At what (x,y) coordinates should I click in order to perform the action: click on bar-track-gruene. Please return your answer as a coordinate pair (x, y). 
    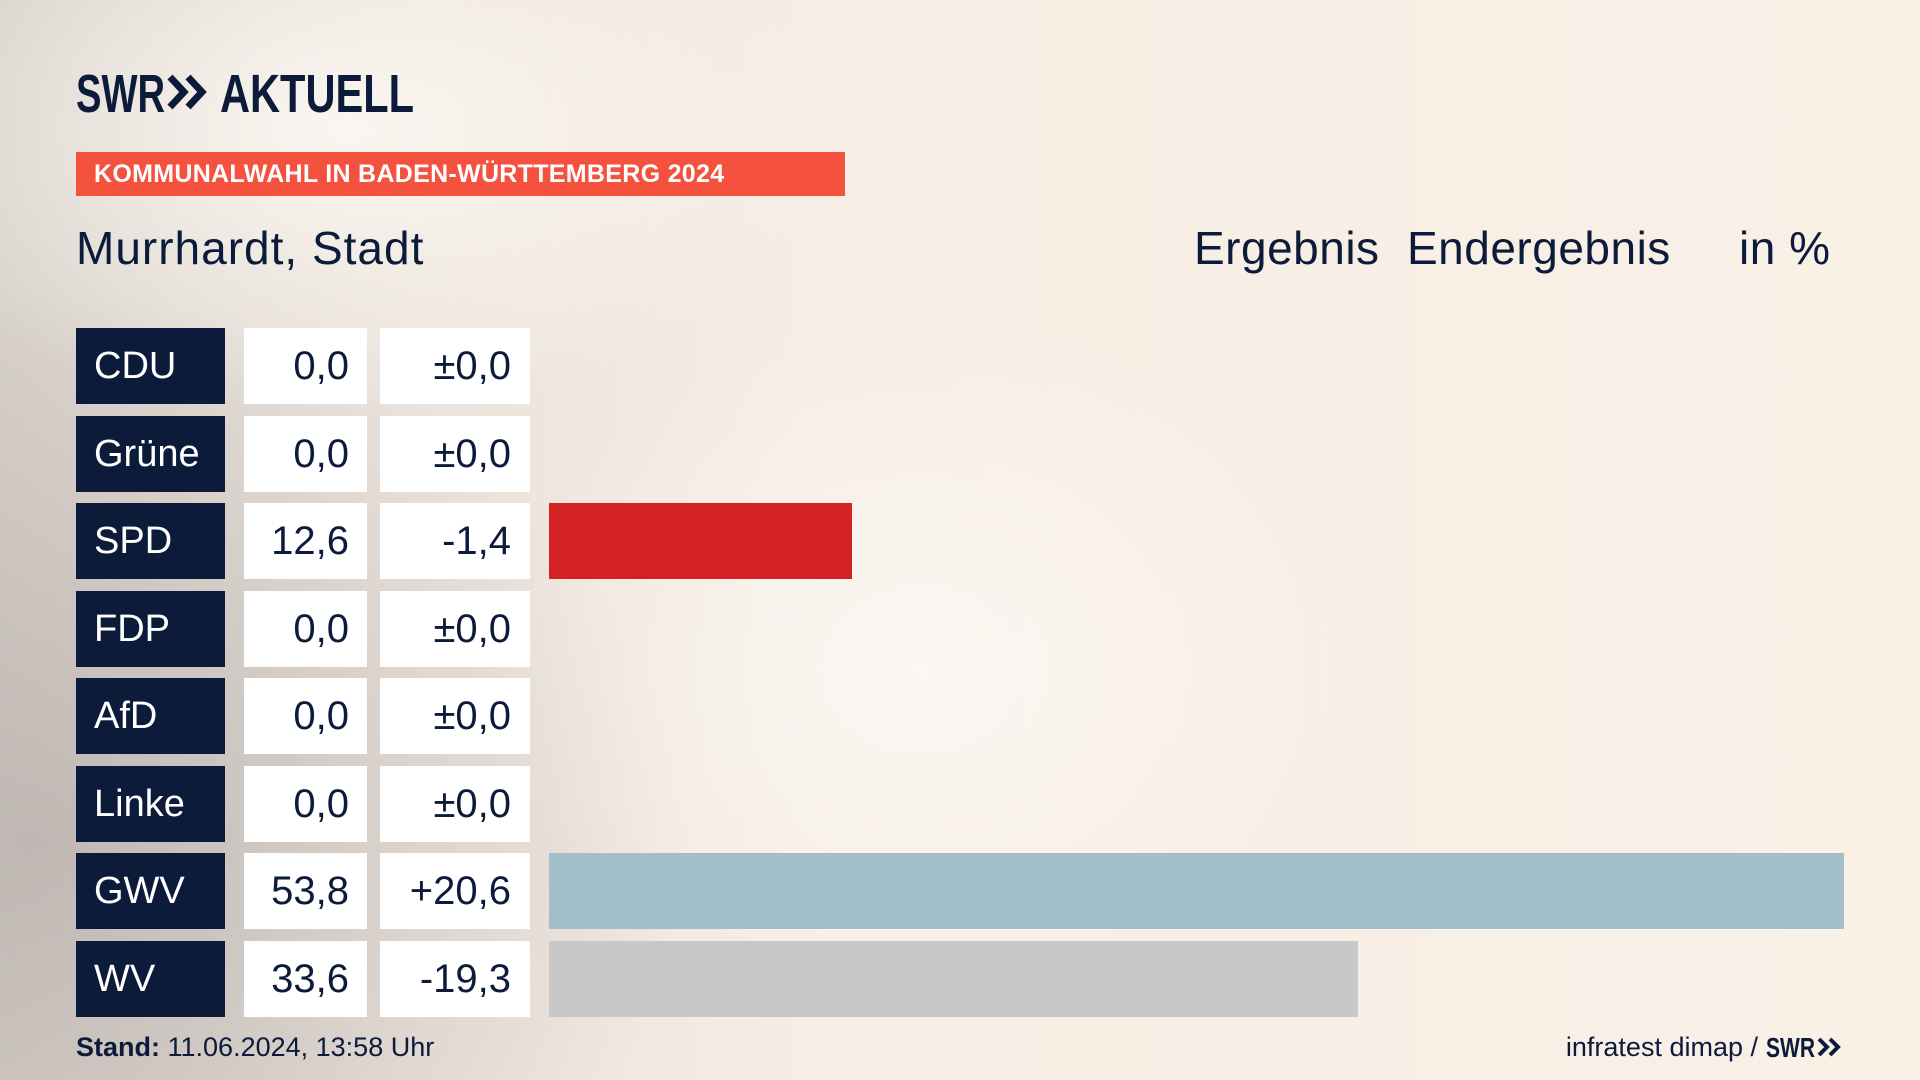
    Looking at the image, I should click on (1196, 454).